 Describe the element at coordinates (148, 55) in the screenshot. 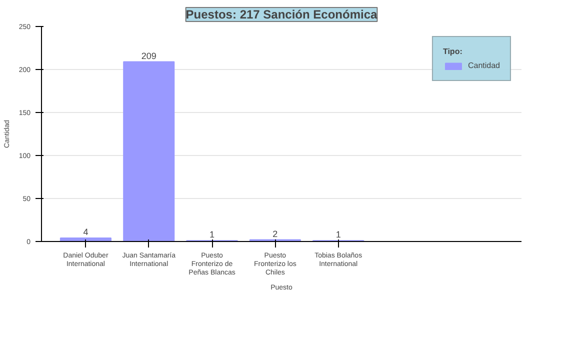

I see `data-label: 209` at that location.